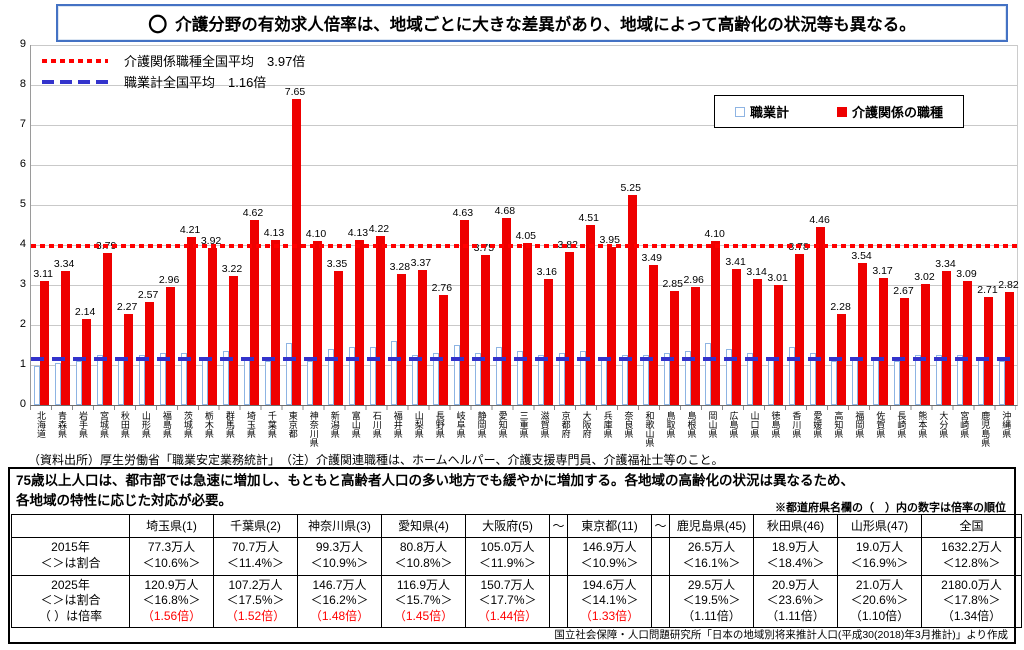 This screenshot has height=650, width=1024. Describe the element at coordinates (942, 437) in the screenshot. I see `x-axis-label-cell: 大分県` at that location.